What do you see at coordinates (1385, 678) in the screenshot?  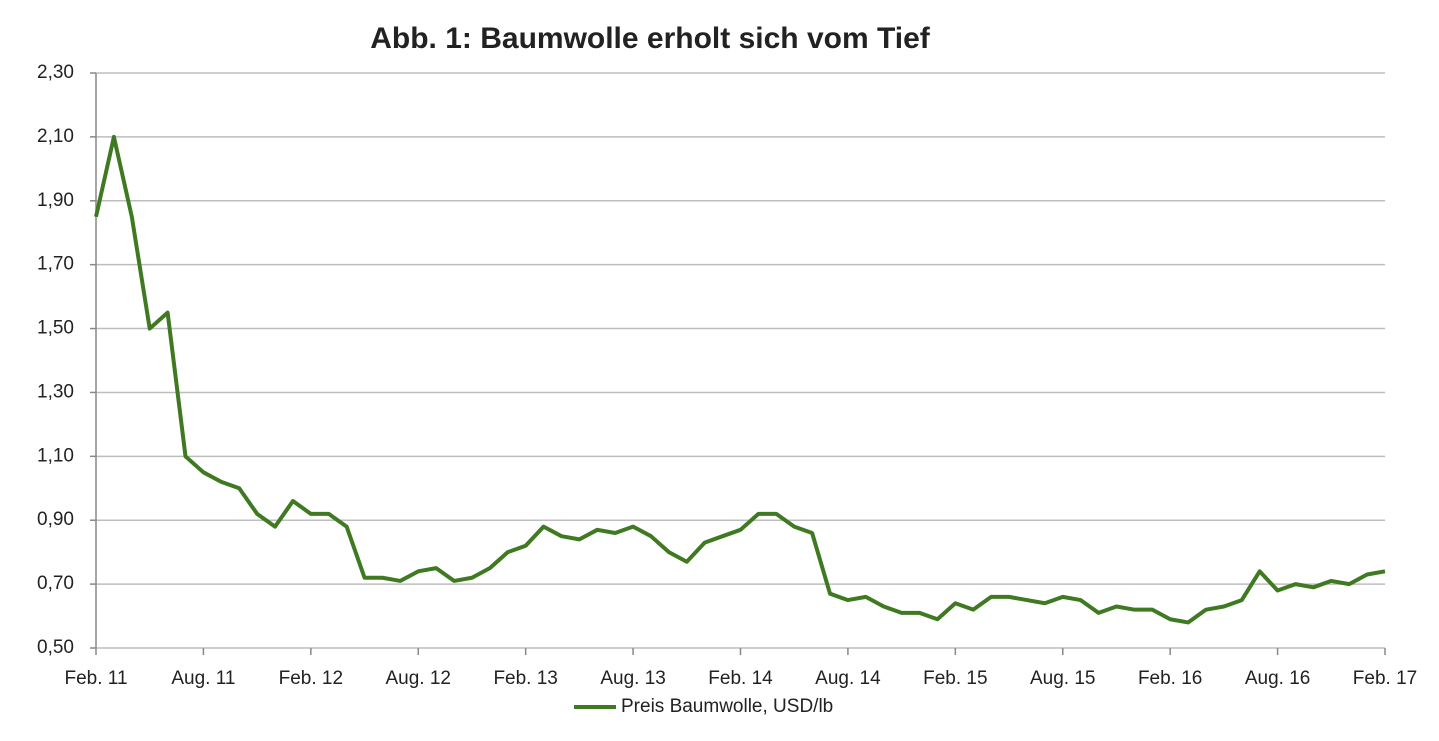 I see `x-tick-label: Feb. 17` at bounding box center [1385, 678].